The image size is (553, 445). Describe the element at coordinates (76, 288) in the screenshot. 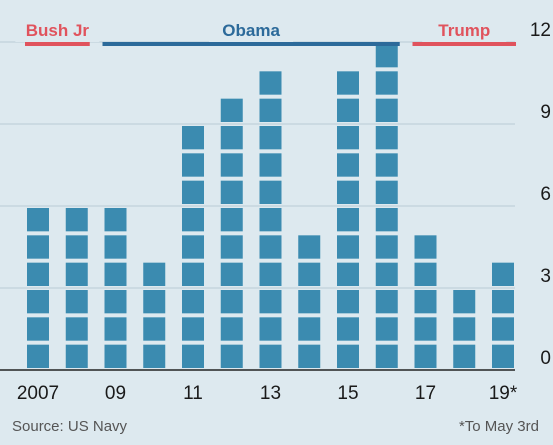

I see `bar-2008` at that location.